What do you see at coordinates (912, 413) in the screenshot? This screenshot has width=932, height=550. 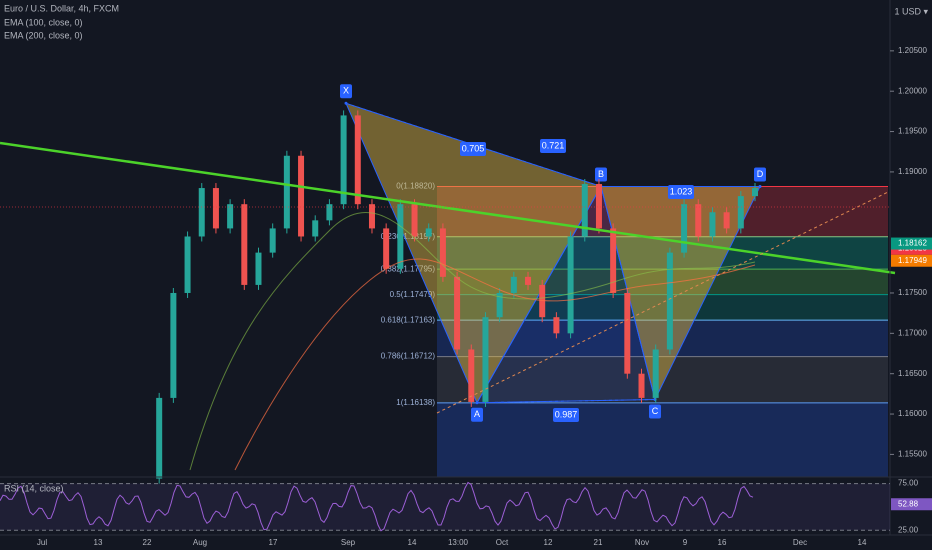 I see `y-tick-label: 1.16000` at bounding box center [912, 413].